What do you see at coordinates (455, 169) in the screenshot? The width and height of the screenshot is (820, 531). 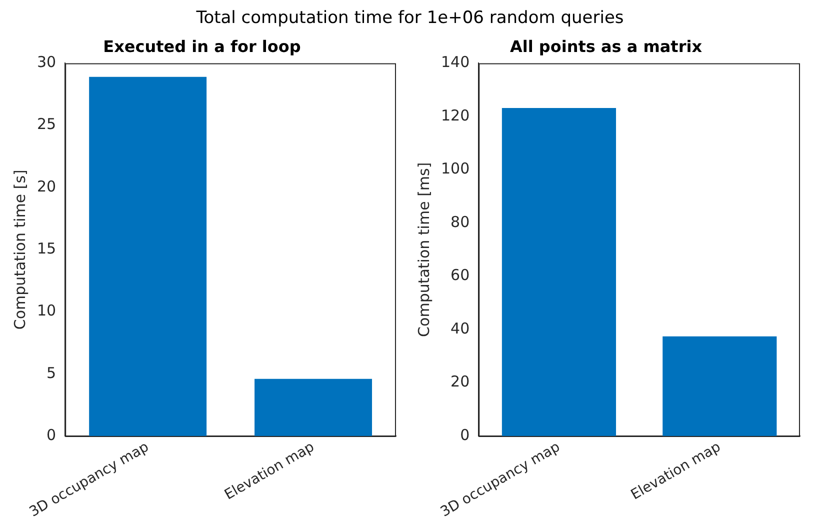 I see `y-tick-label: 100` at bounding box center [455, 169].